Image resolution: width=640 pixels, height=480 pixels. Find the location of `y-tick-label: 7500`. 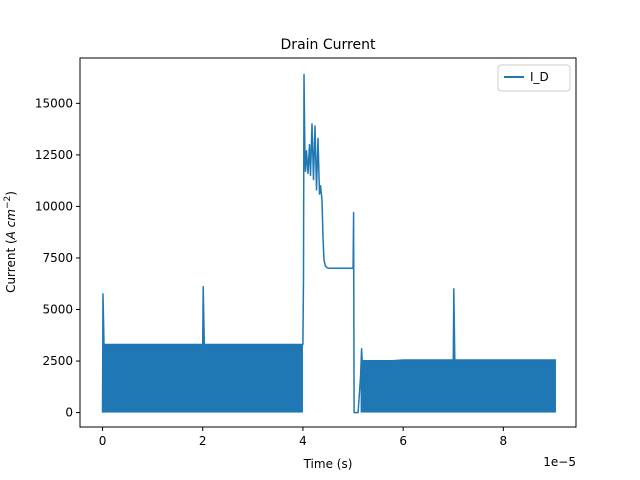

y-tick-label: 7500 is located at coordinates (57, 258).